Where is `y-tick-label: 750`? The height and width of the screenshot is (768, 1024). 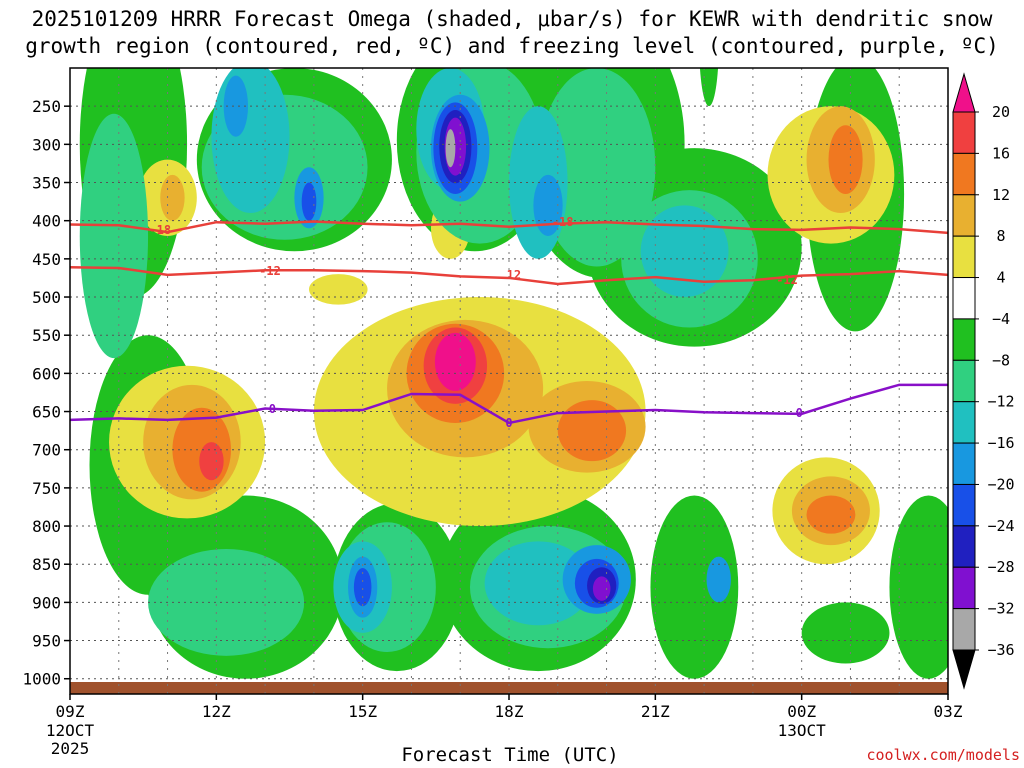 y-tick-label: 750 is located at coordinates (46, 488).